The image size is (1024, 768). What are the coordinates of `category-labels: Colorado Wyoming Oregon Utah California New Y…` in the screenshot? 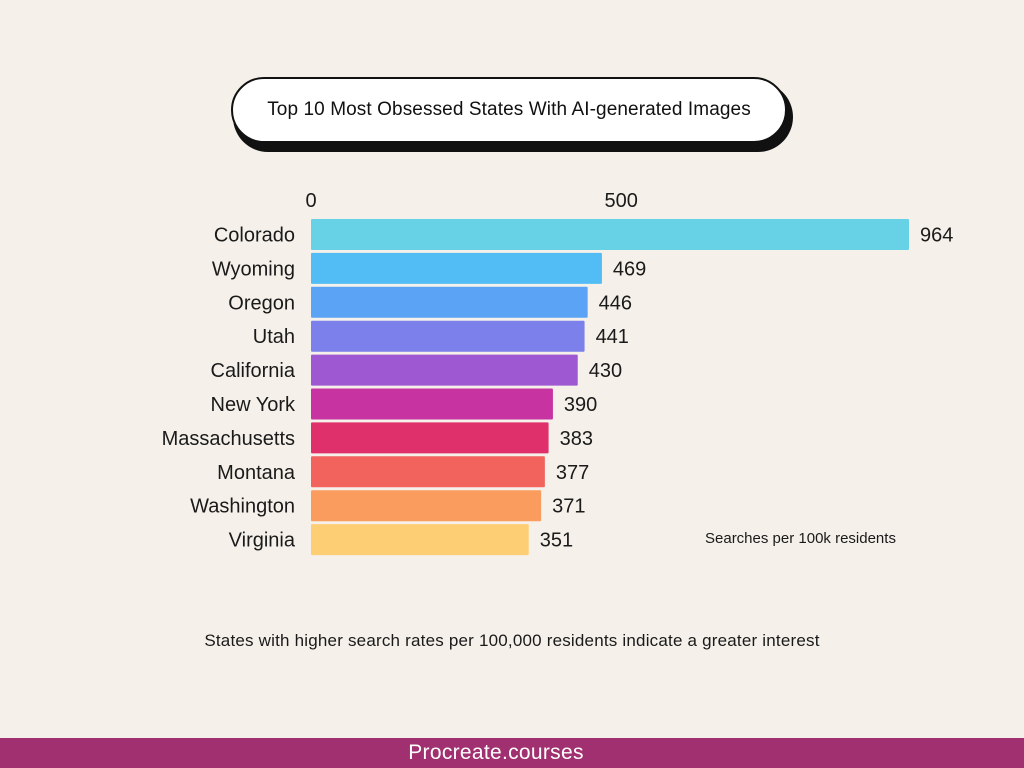 It's located at (229, 388).